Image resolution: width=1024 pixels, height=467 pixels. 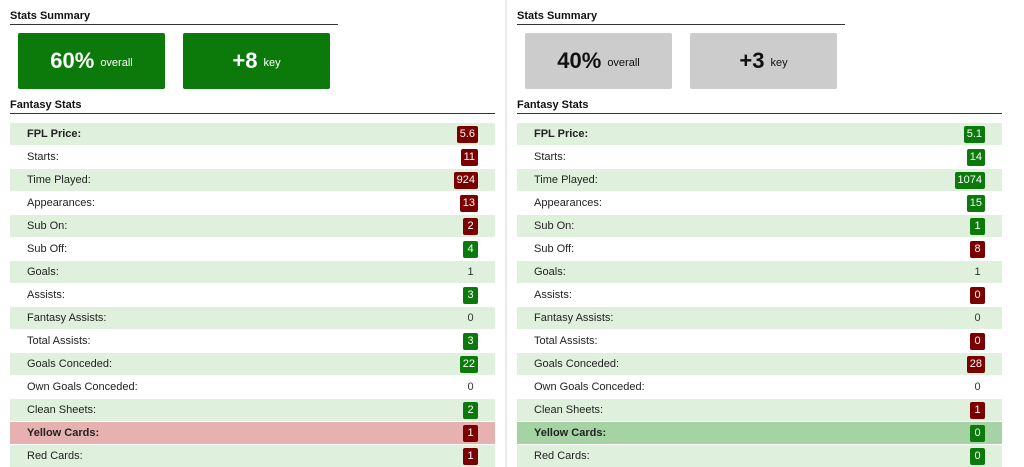 I want to click on stat-row: Time Played: 924, so click(x=252, y=180).